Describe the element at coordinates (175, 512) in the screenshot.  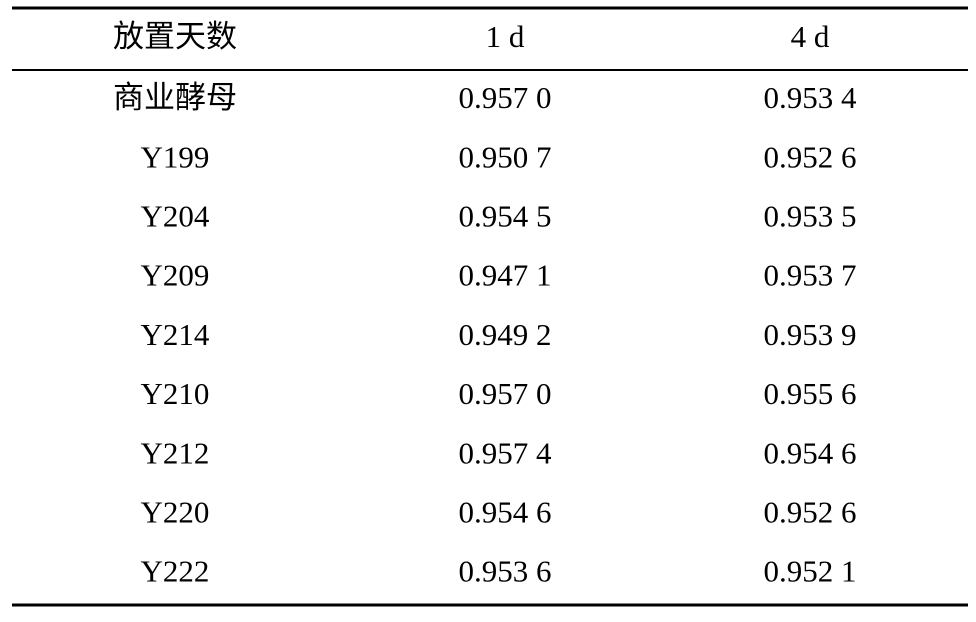
I see `row-label: Y220` at that location.